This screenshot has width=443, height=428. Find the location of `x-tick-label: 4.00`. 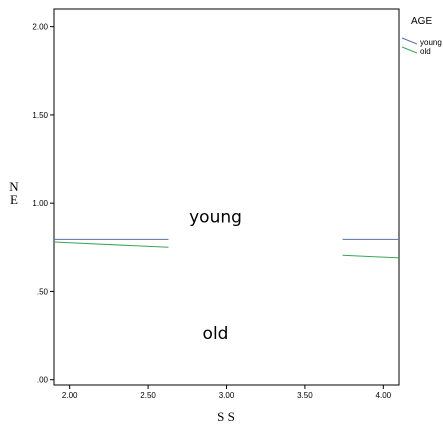

x-tick-label: 4.00 is located at coordinates (384, 395).